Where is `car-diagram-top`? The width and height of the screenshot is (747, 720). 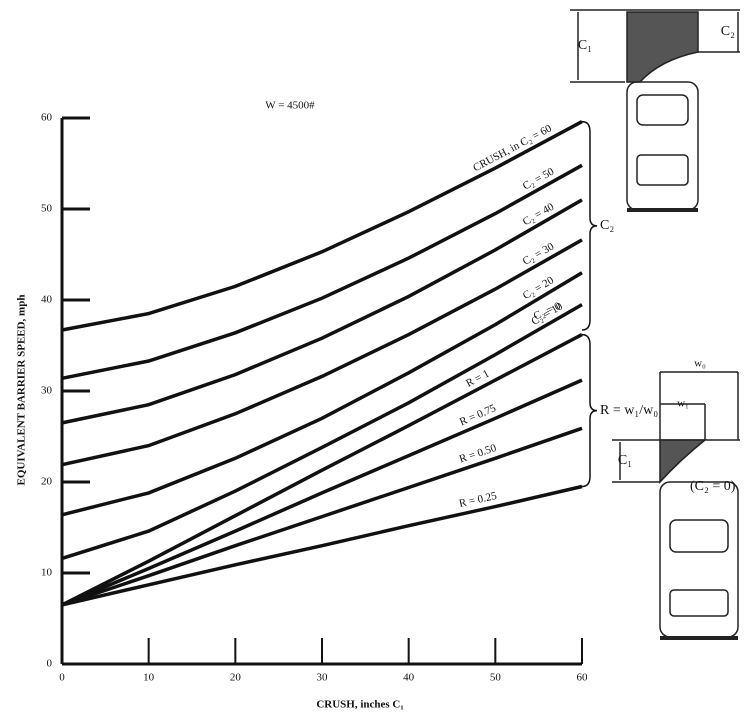
car-diagram-top is located at coordinates (655, 110).